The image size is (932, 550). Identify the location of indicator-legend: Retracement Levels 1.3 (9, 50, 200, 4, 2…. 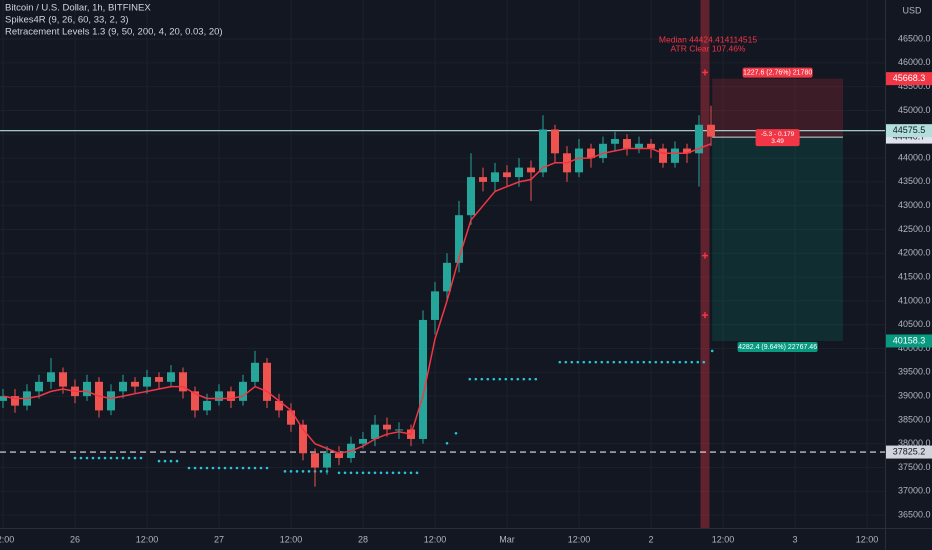
(114, 32).